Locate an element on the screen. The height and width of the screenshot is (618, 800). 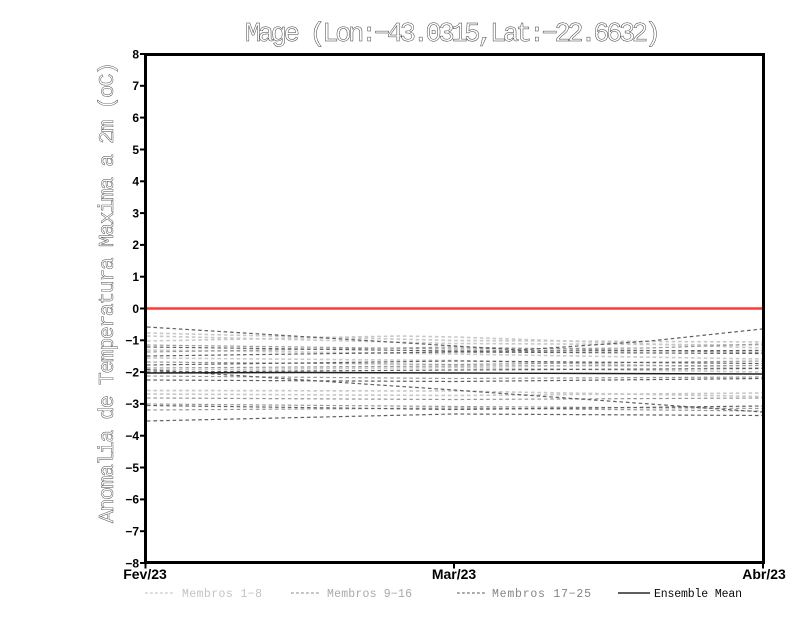
svg-text: Membros 9−16 is located at coordinates (369, 594).